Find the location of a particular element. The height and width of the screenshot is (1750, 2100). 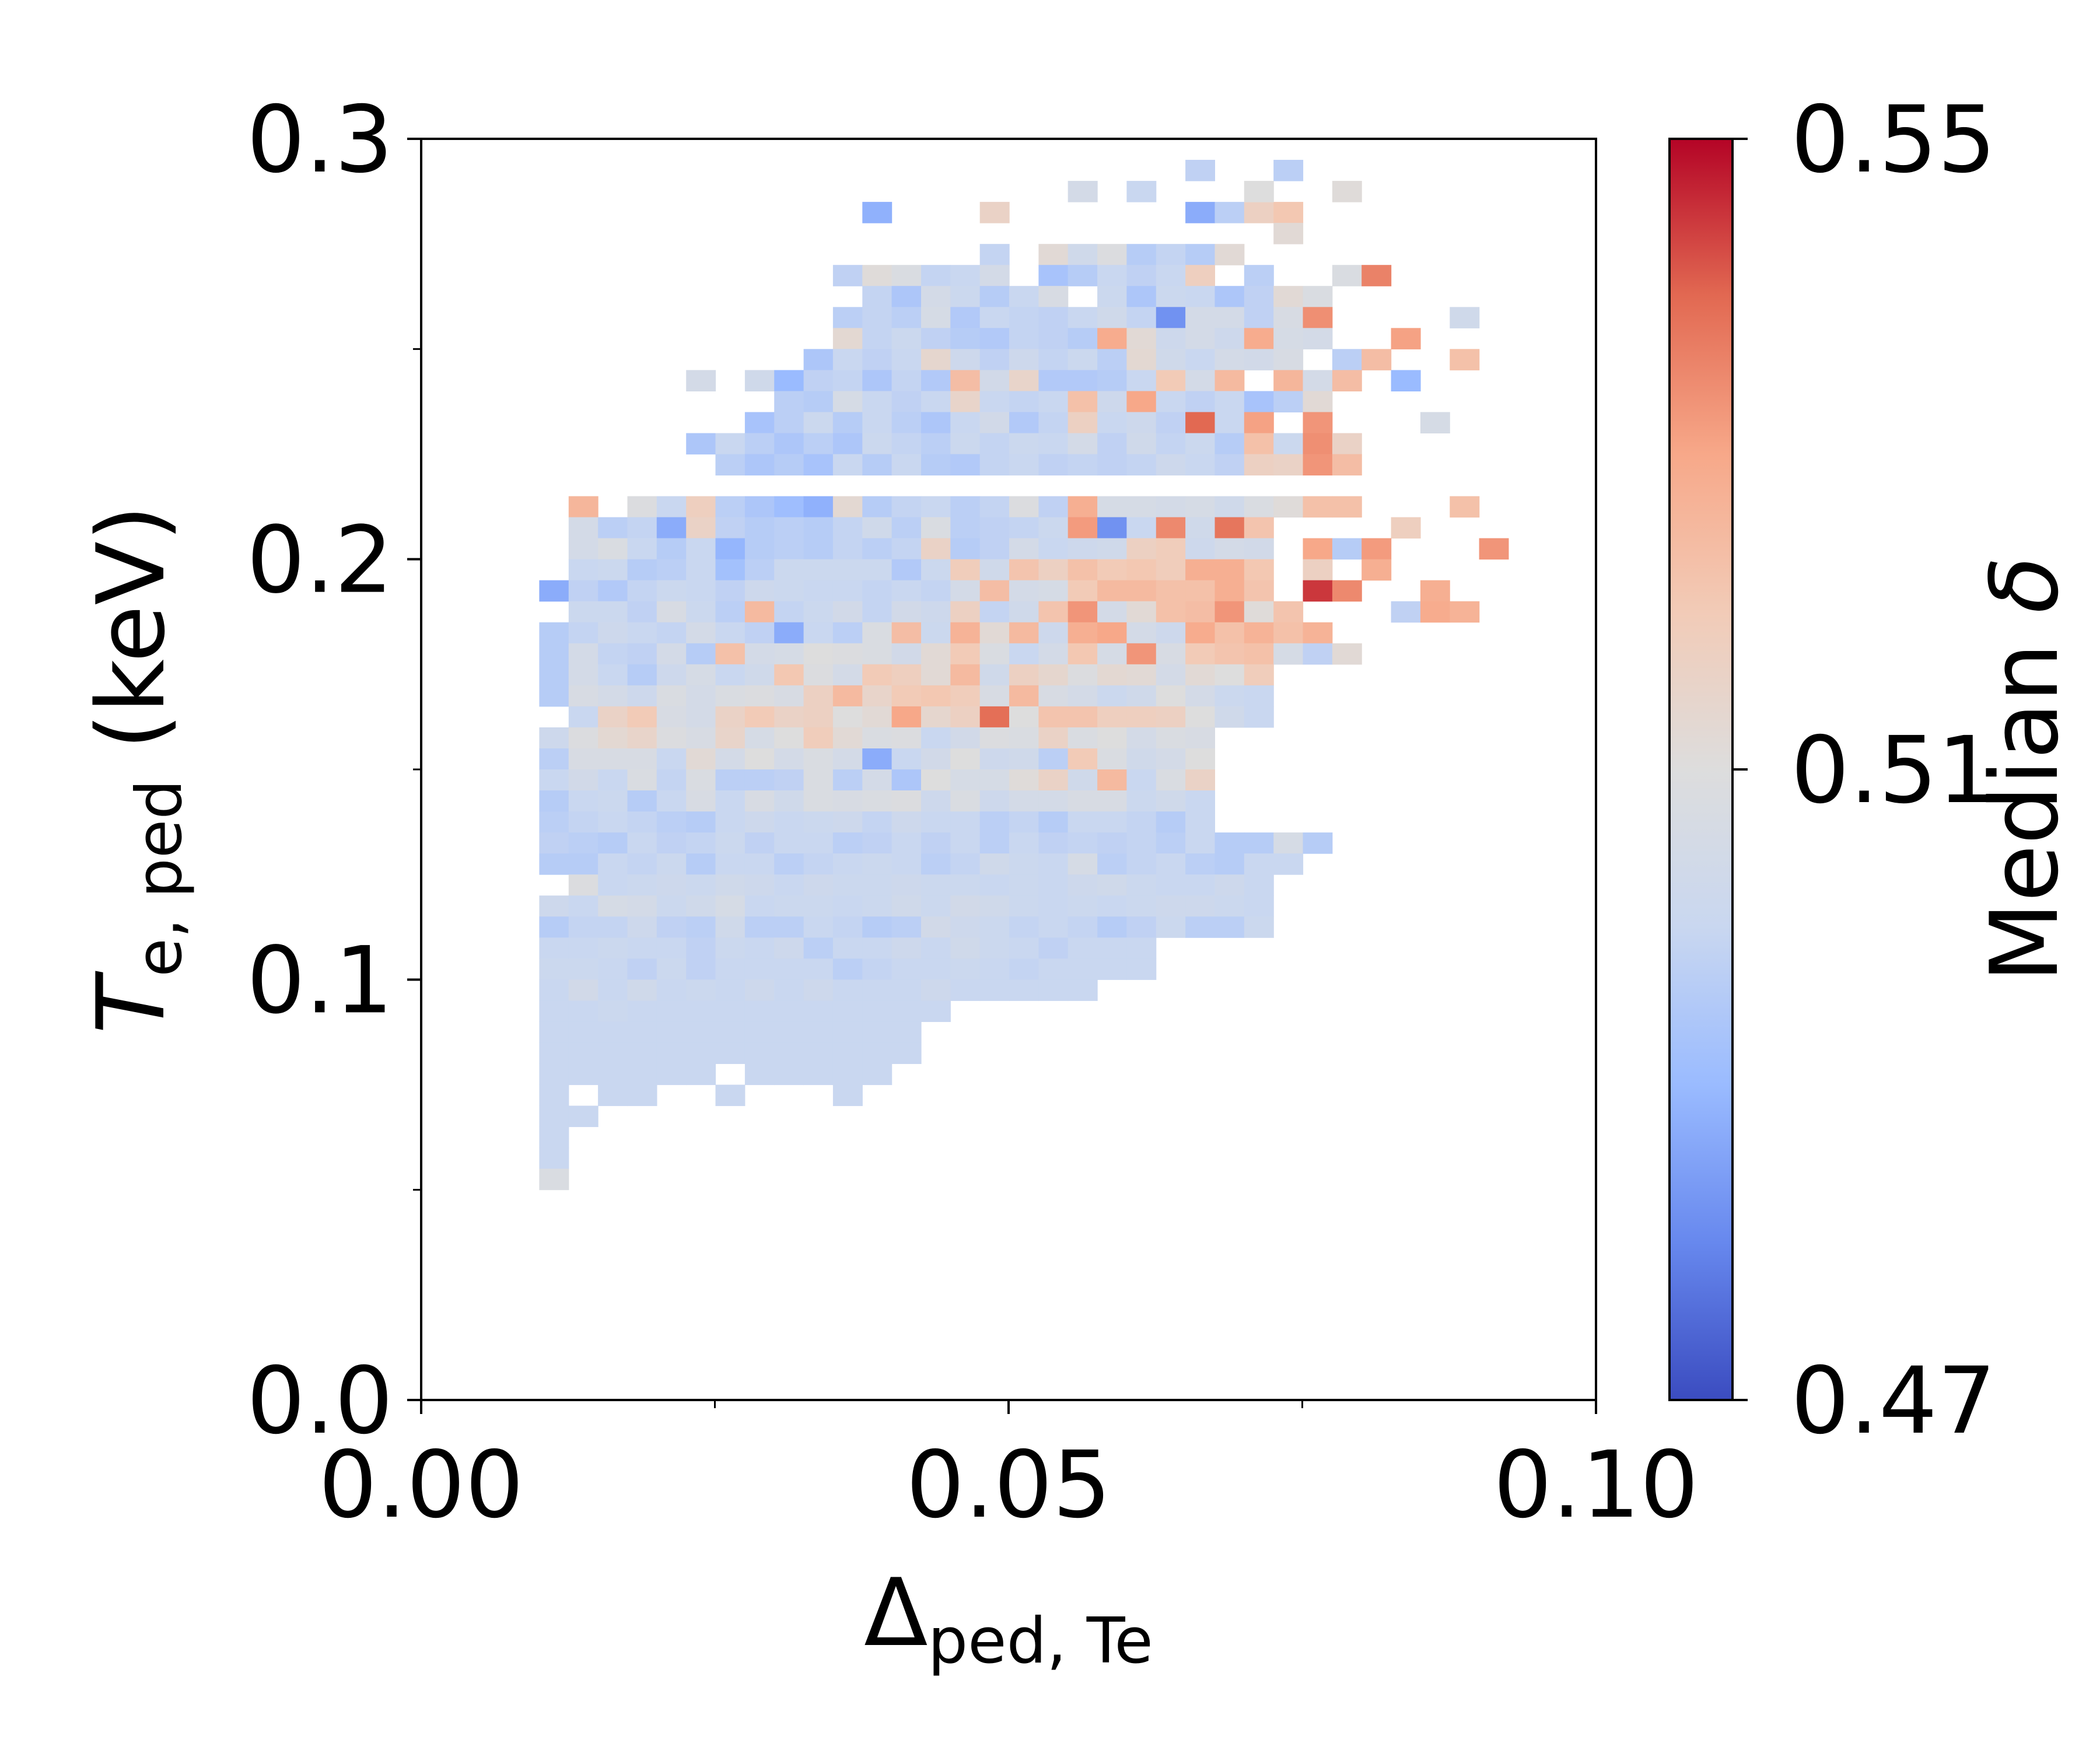

y-axis-label-unit: (keV) is located at coordinates (131, 642).